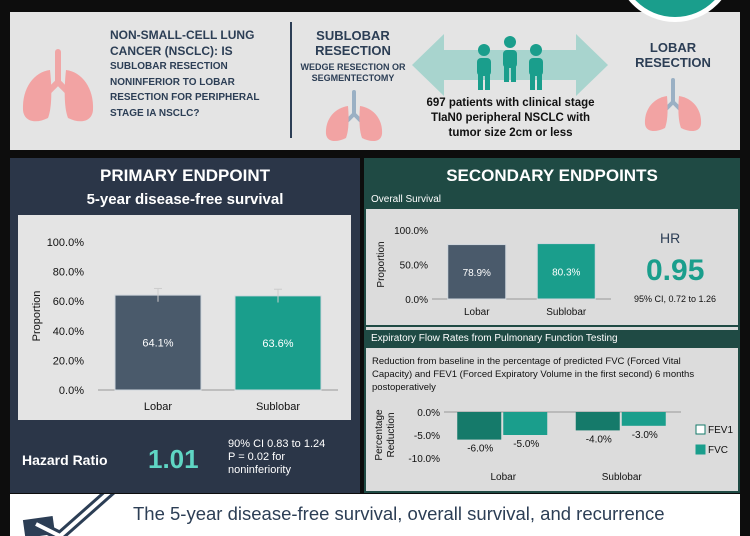 This screenshot has width=750, height=536. What do you see at coordinates (379, 435) in the screenshot?
I see `y-axis-label: Percentage` at bounding box center [379, 435].